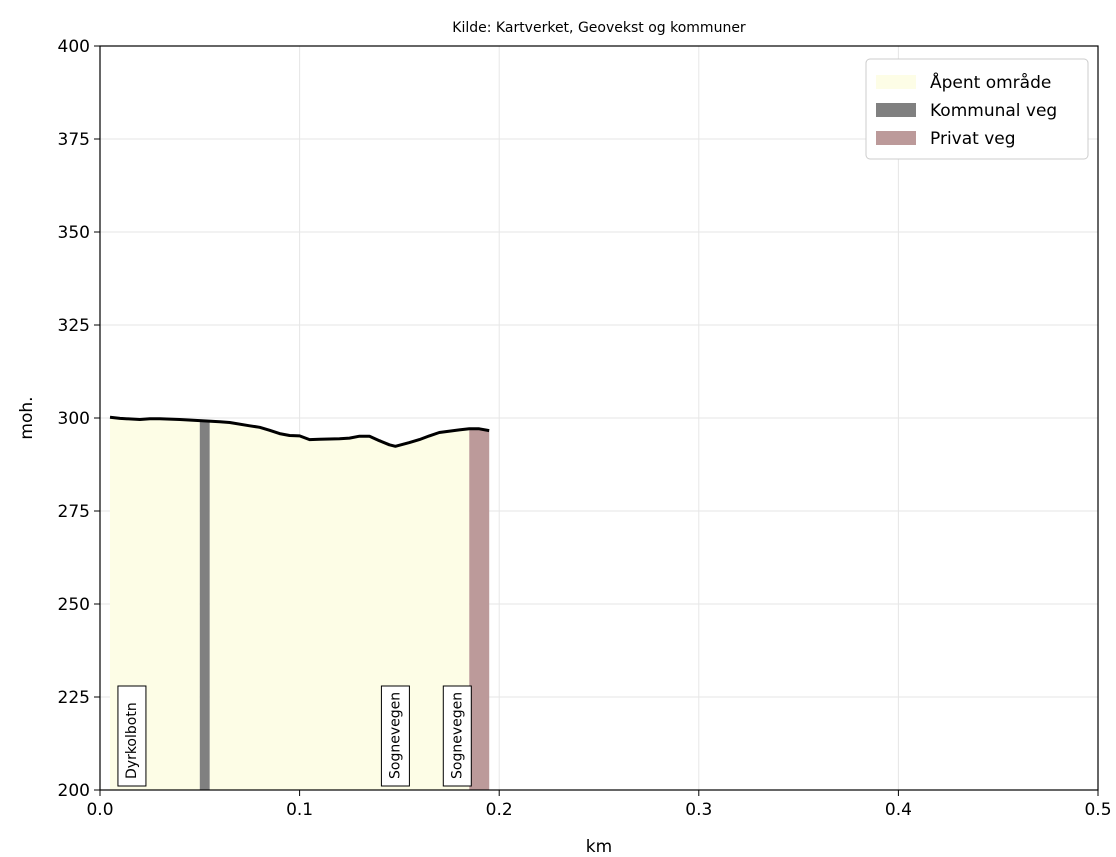 The height and width of the screenshot is (857, 1116). Describe the element at coordinates (993, 111) in the screenshot. I see `legend-label: Kommunal veg` at that location.